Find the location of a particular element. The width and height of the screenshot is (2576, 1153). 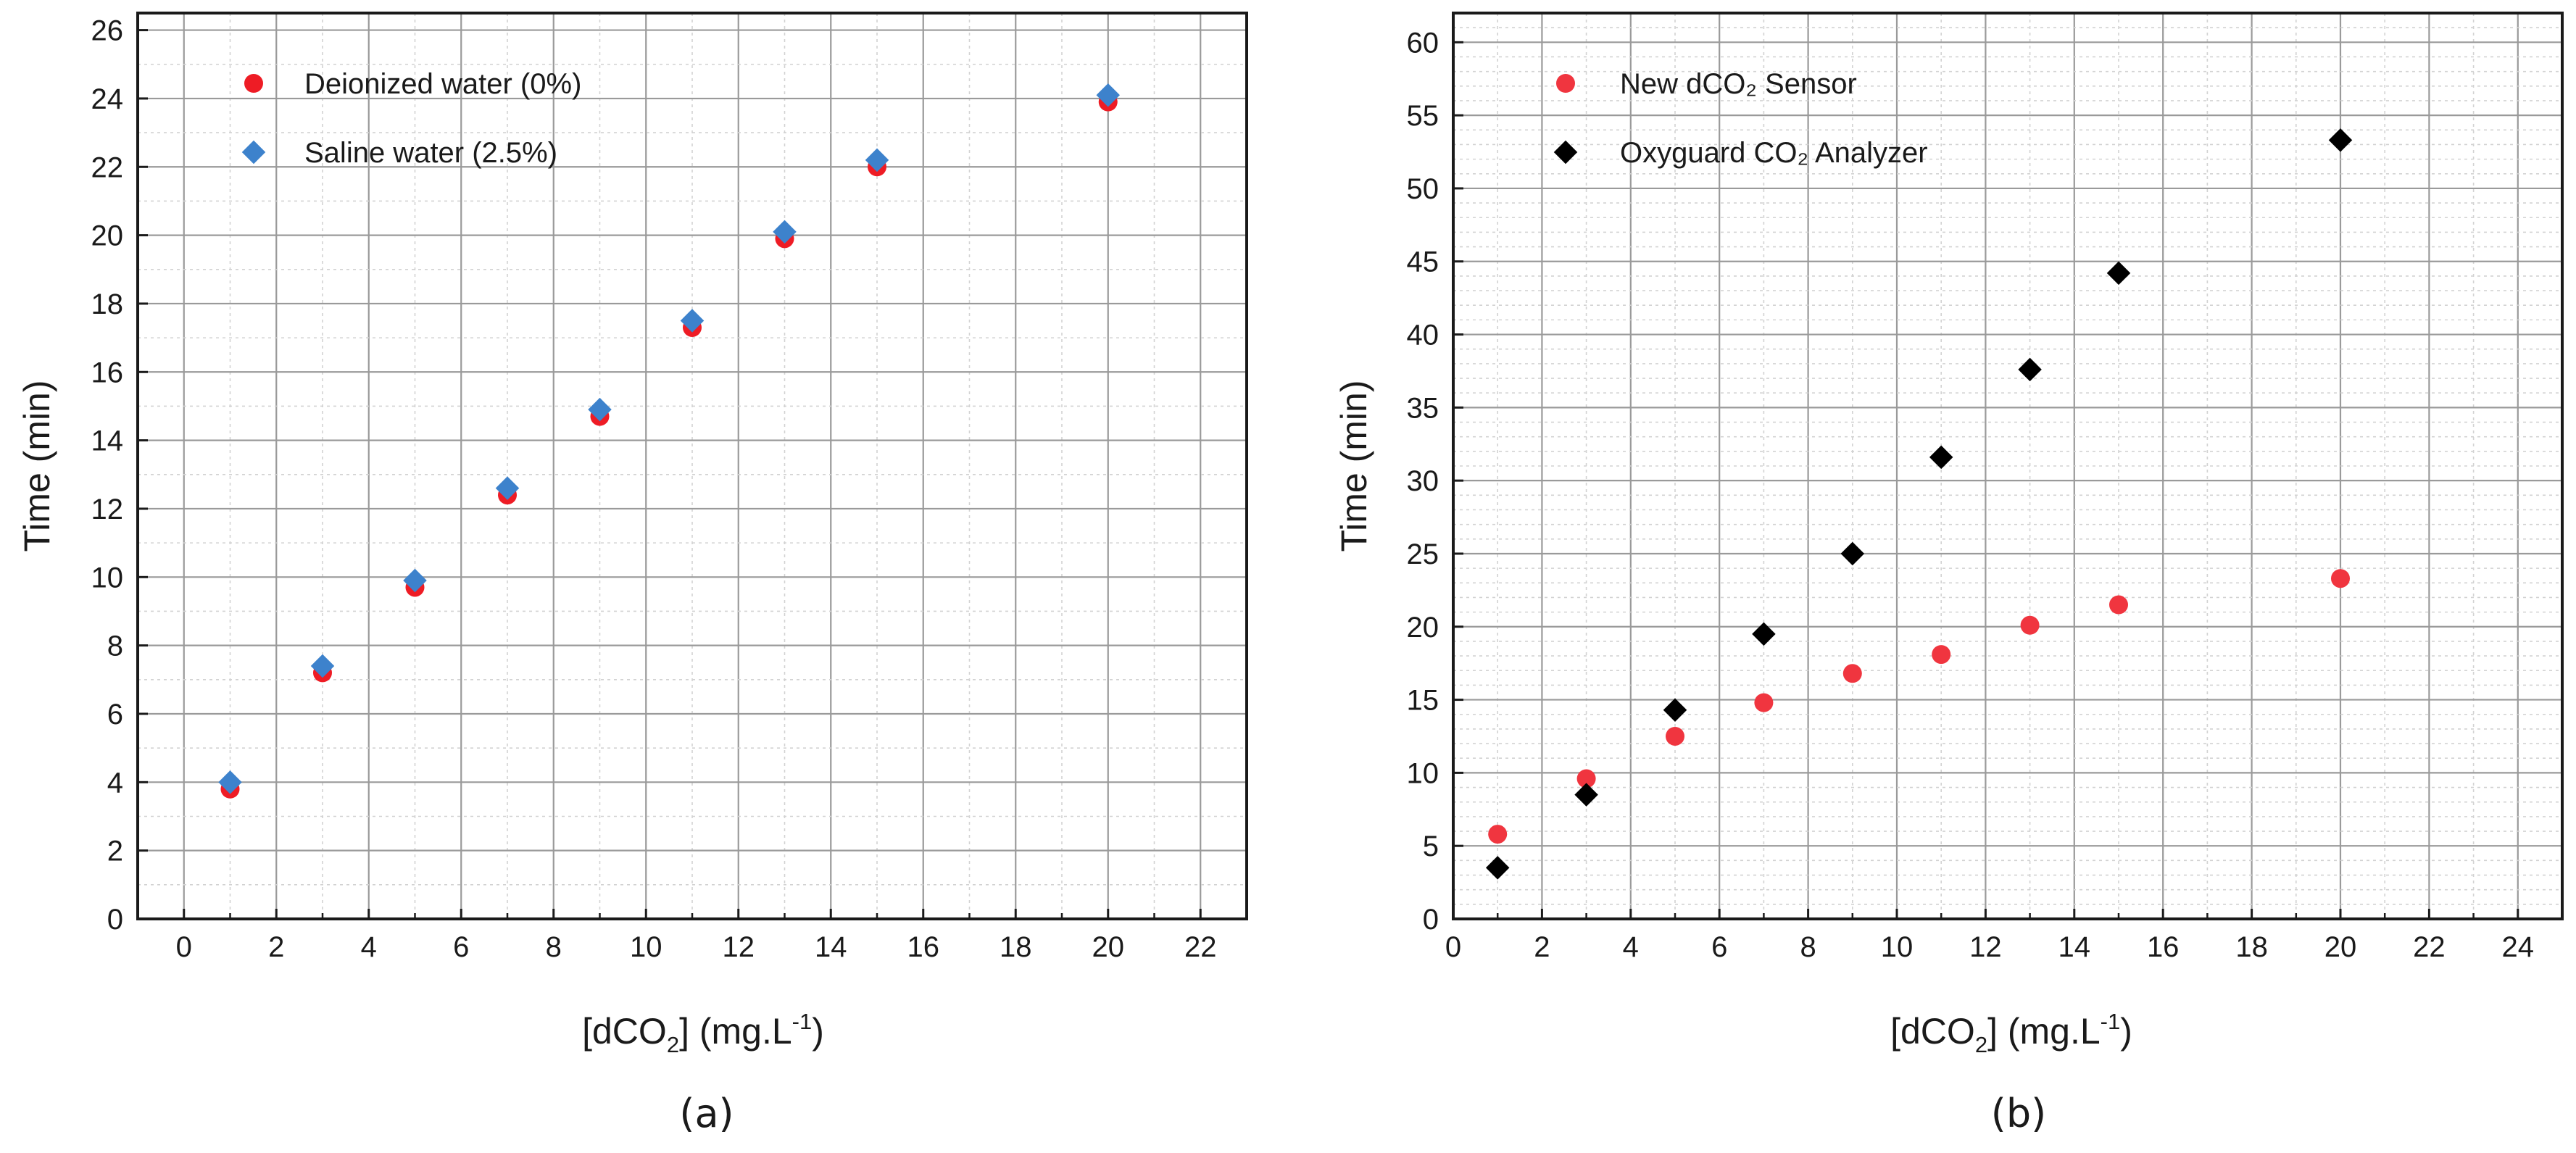

y-tick-label: 8 is located at coordinates (115, 646).